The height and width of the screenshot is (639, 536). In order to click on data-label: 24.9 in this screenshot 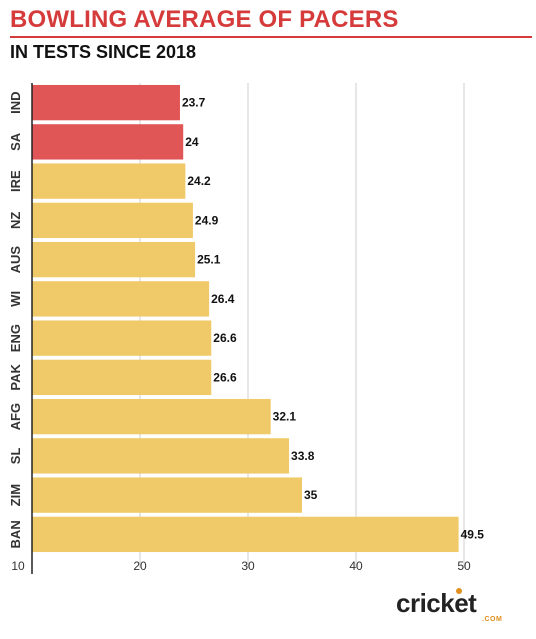, I will do `click(207, 220)`.